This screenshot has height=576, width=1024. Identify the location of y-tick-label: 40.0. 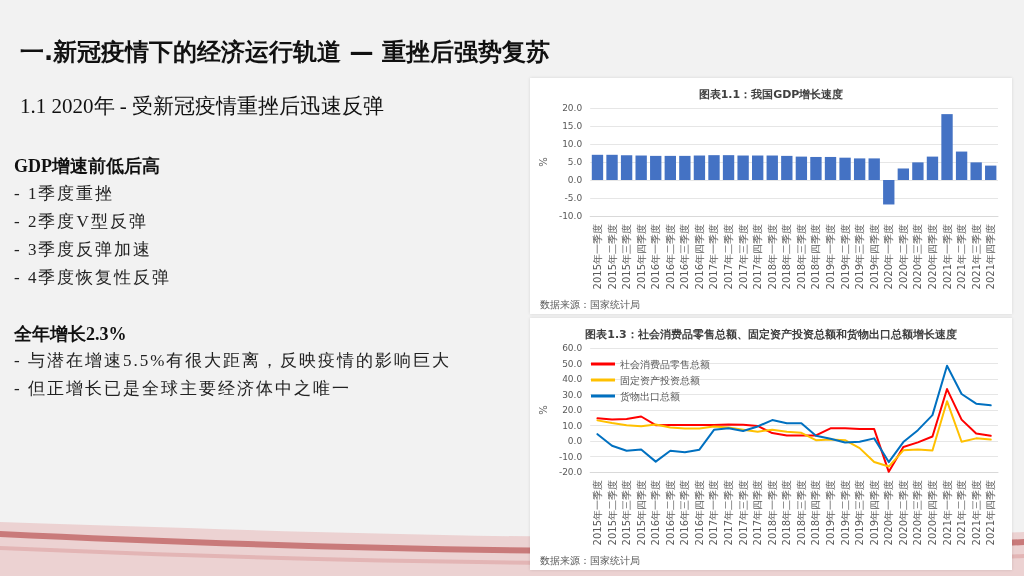
(572, 379).